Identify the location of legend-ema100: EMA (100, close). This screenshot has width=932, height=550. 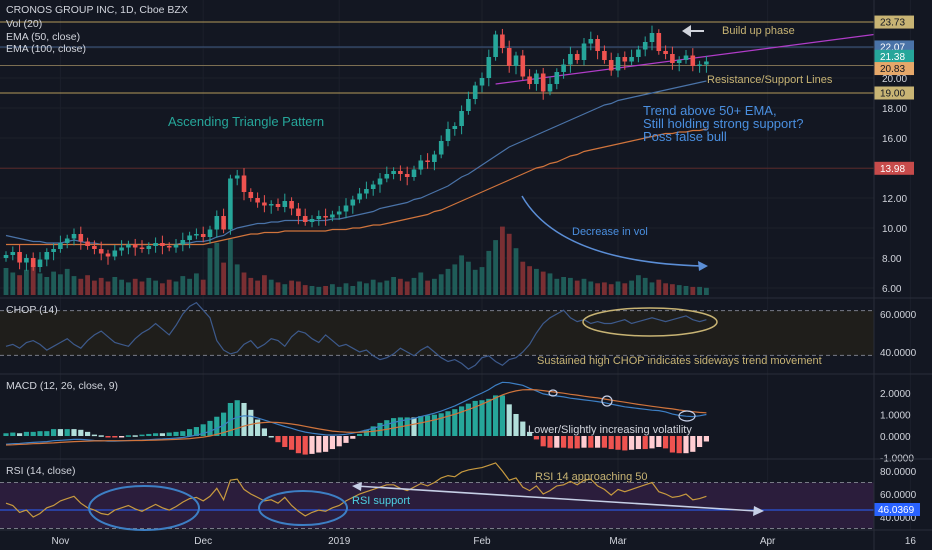
(46, 49).